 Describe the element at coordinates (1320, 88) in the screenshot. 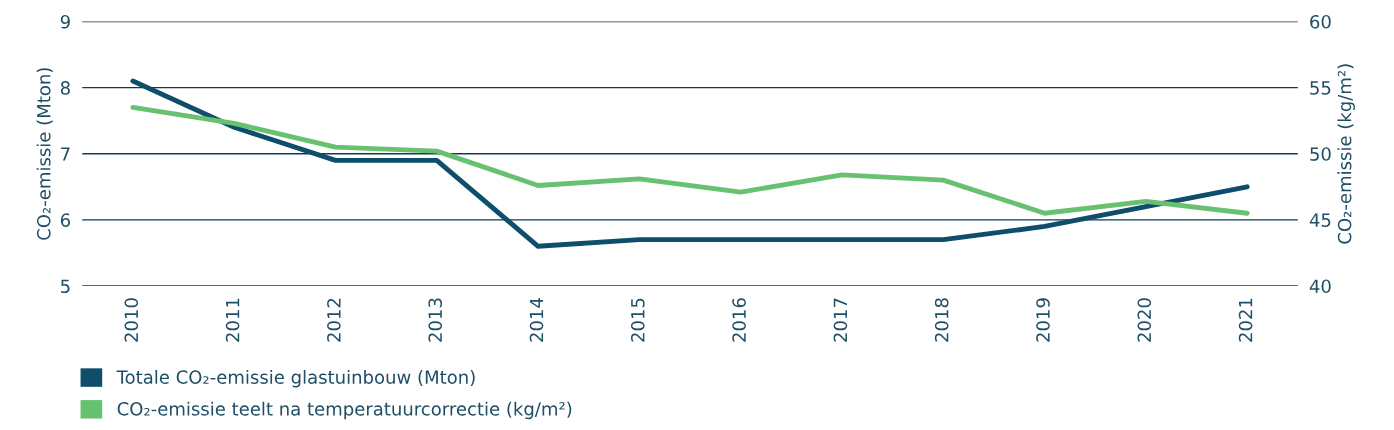

I see `y2-tick-label: 55` at that location.